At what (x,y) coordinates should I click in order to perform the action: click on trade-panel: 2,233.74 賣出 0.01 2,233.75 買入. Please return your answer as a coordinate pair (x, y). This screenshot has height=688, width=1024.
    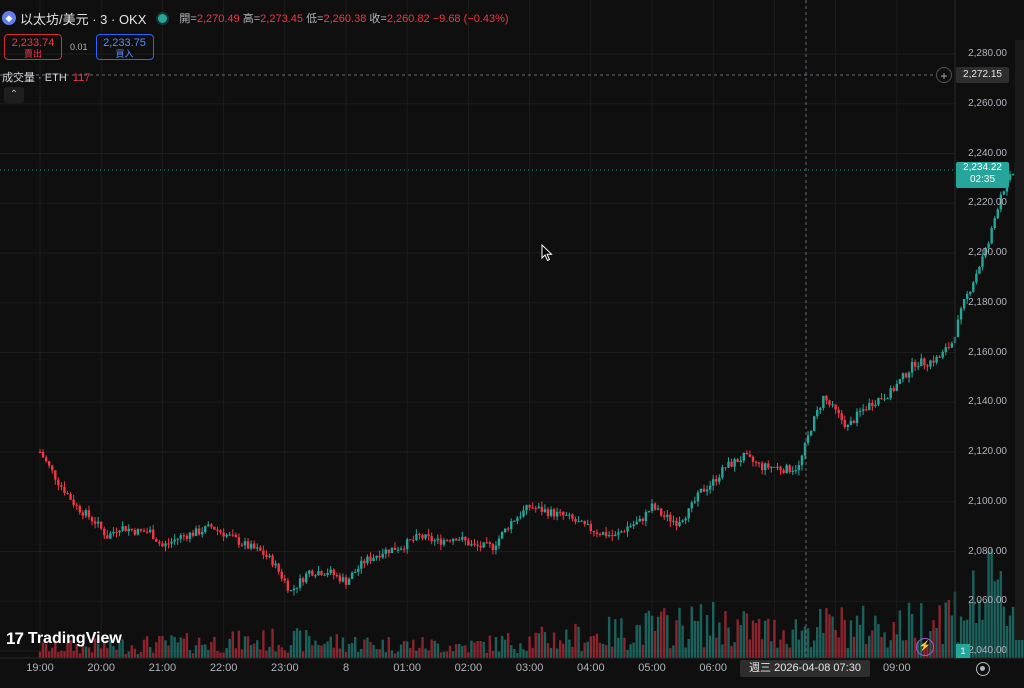
    Looking at the image, I should click on (79, 47).